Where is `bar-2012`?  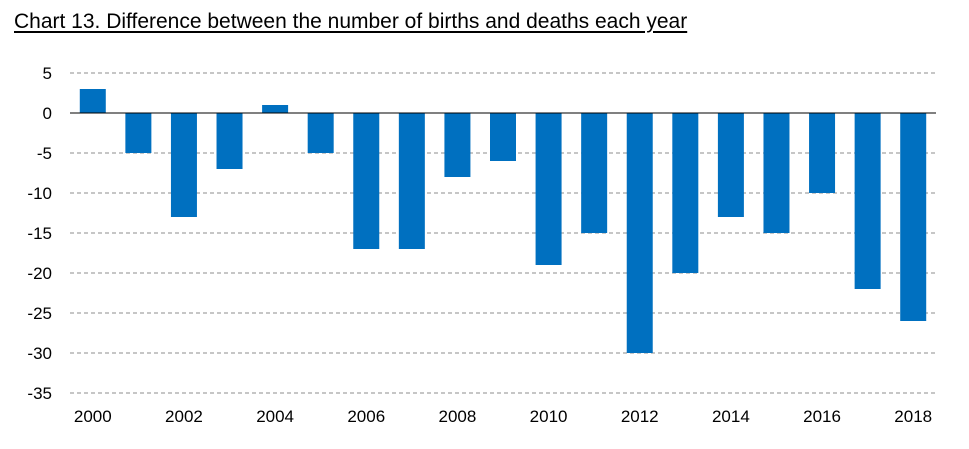
bar-2012 is located at coordinates (639, 233).